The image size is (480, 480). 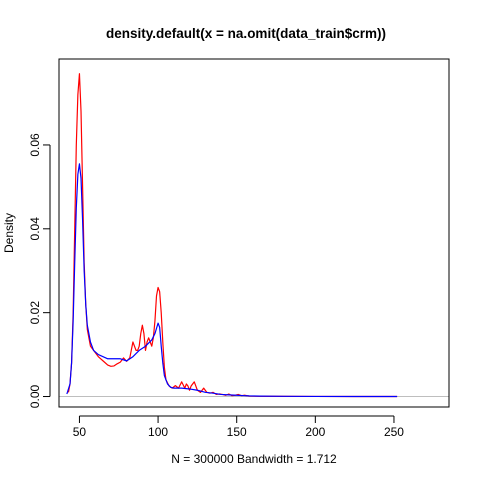 I want to click on x-tick-label: 250, so click(x=394, y=432).